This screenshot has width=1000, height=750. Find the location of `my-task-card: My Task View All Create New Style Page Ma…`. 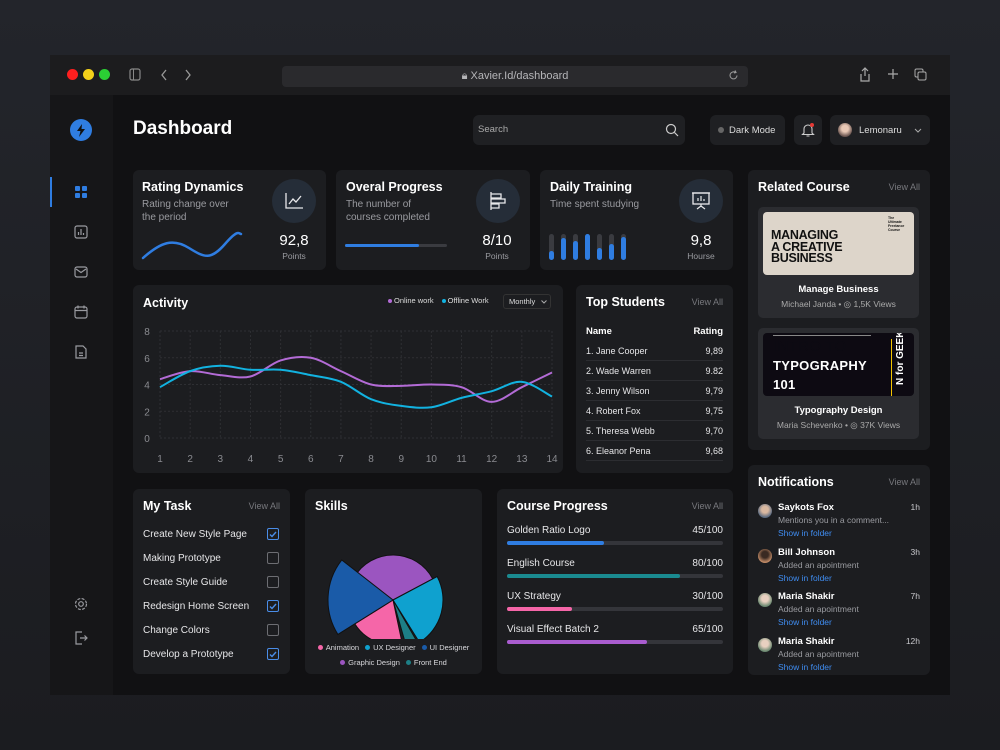

my-task-card: My Task View All Create New Style Page Ma… is located at coordinates (211, 581).